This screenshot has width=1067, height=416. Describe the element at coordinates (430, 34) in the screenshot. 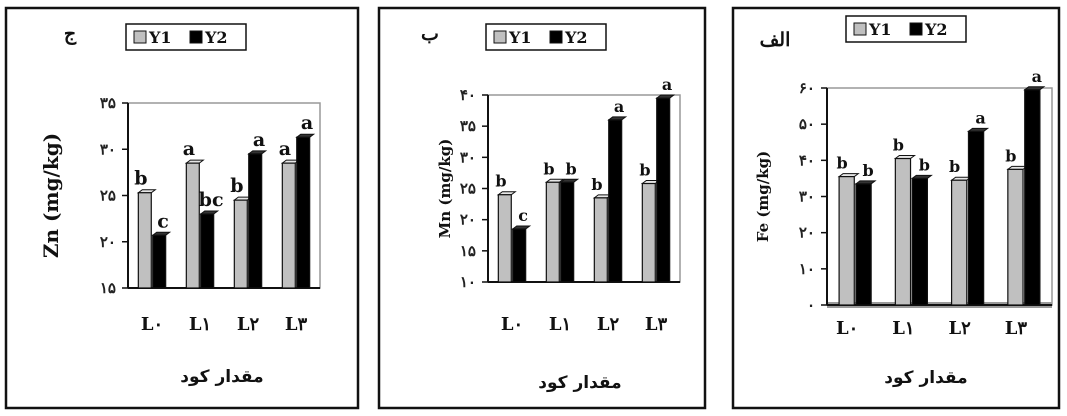

I see `panel-letter: ب` at that location.